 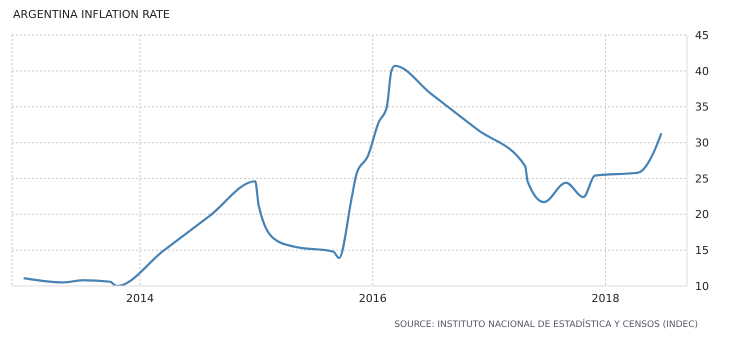 I want to click on source-note: SOURCE: INSTITUTO NACIONAL DE ESTADÍSTICA Y CENSOS (INDEC), so click(x=546, y=325).